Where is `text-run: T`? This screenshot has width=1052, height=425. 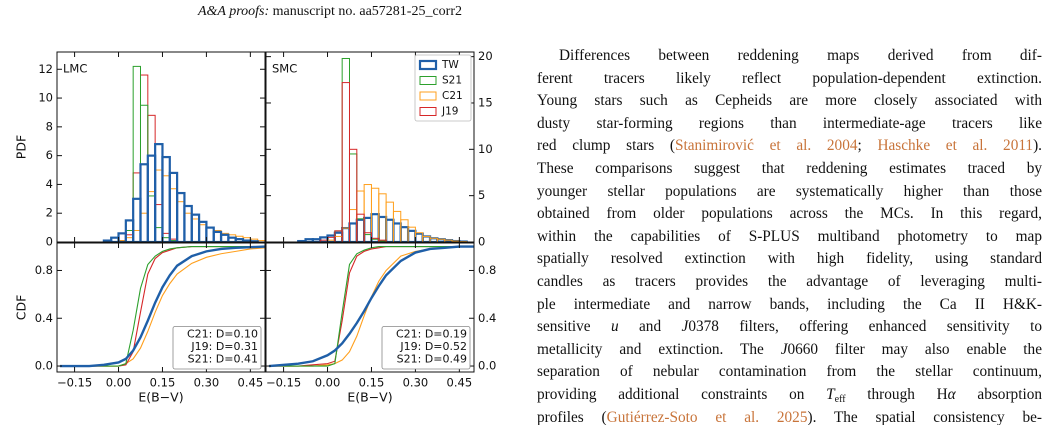
text-run: T is located at coordinates (830, 394).